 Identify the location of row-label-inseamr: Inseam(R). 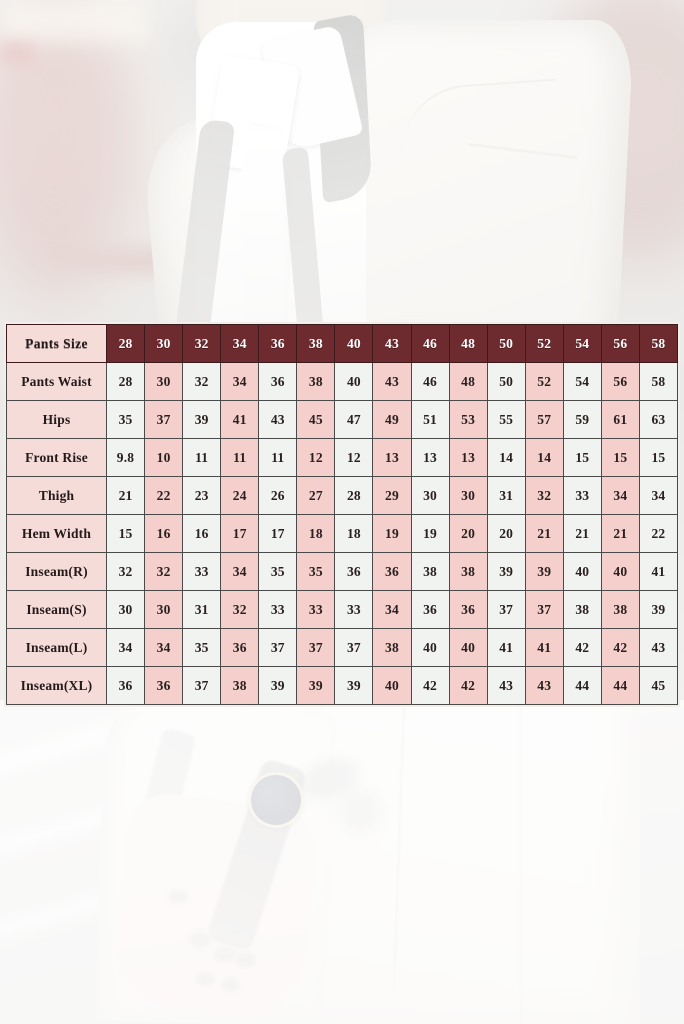
(56, 571).